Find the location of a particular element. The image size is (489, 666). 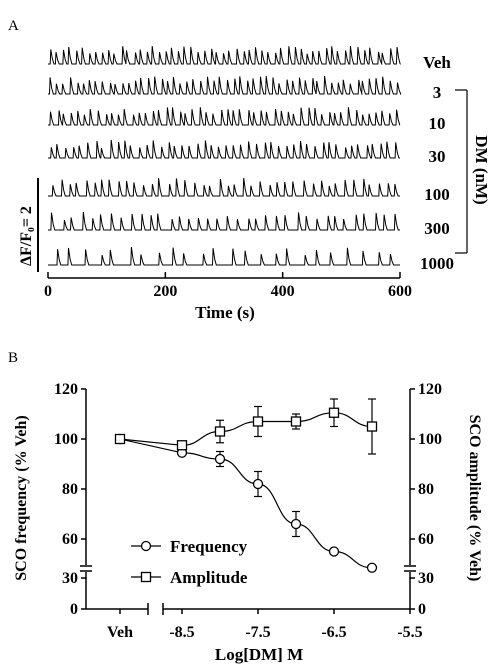

amplitude-veh-point is located at coordinates (120, 439).